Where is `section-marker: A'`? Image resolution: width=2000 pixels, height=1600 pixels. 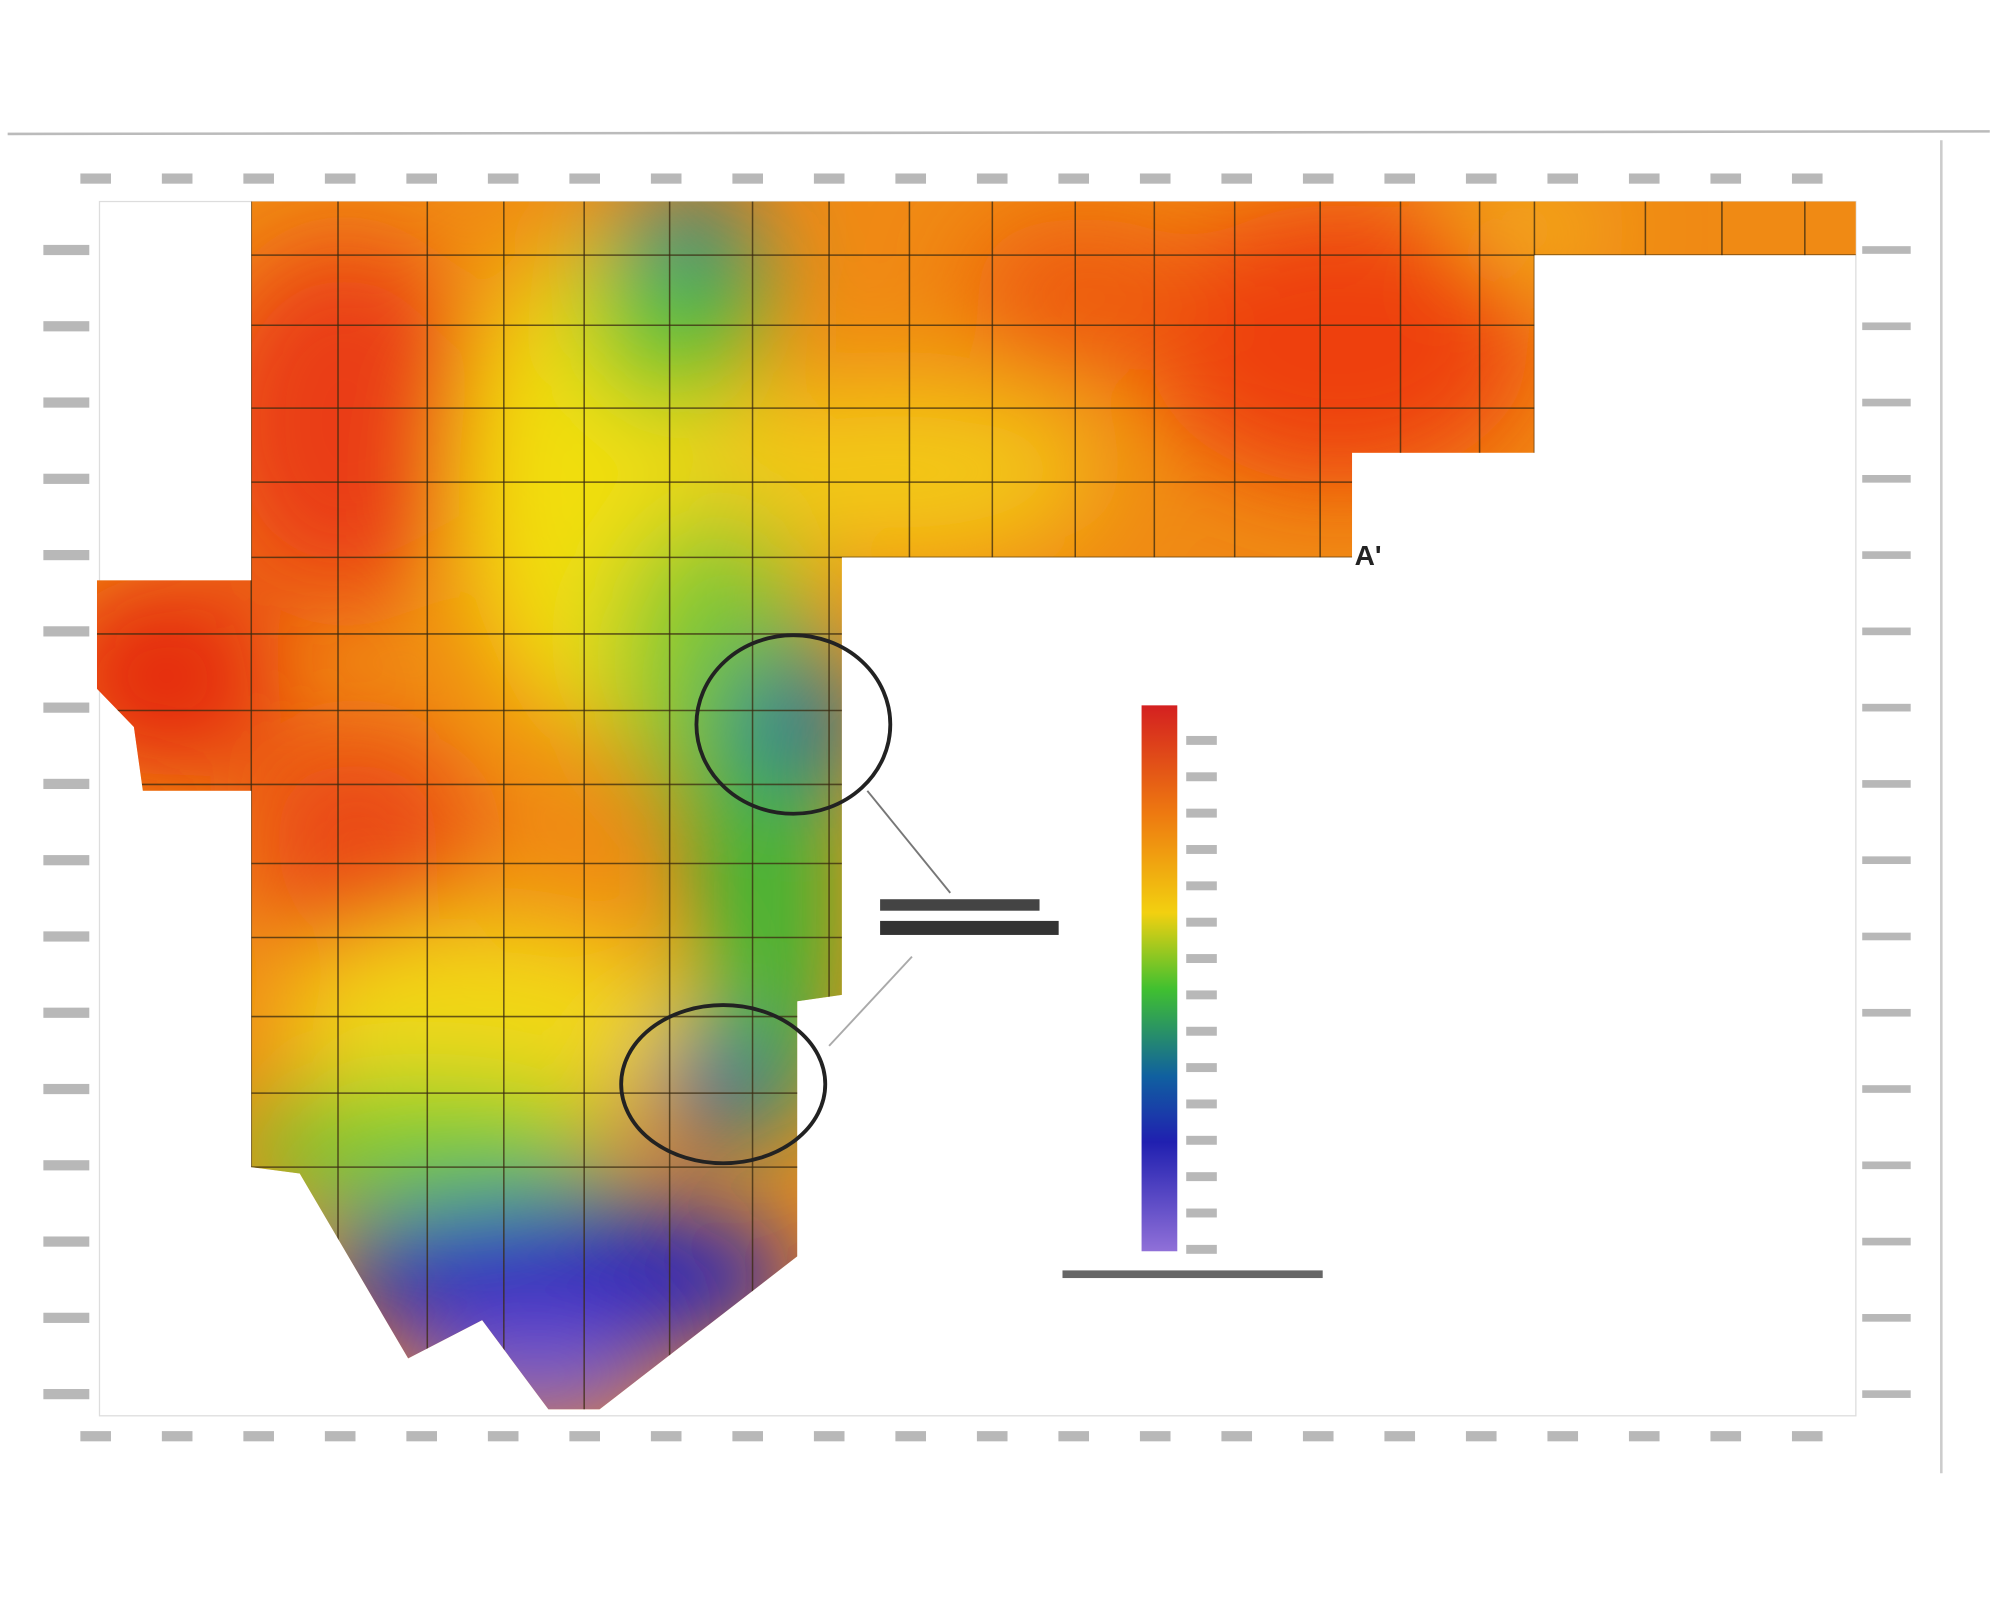 section-marker: A' is located at coordinates (1368, 555).